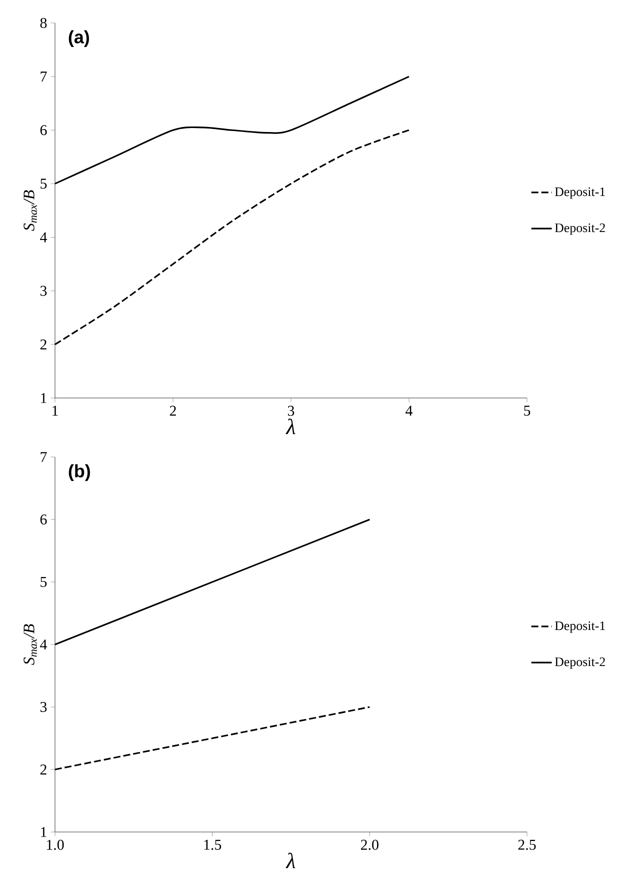  Describe the element at coordinates (291, 411) in the screenshot. I see `x-tick-label: 3` at that location.